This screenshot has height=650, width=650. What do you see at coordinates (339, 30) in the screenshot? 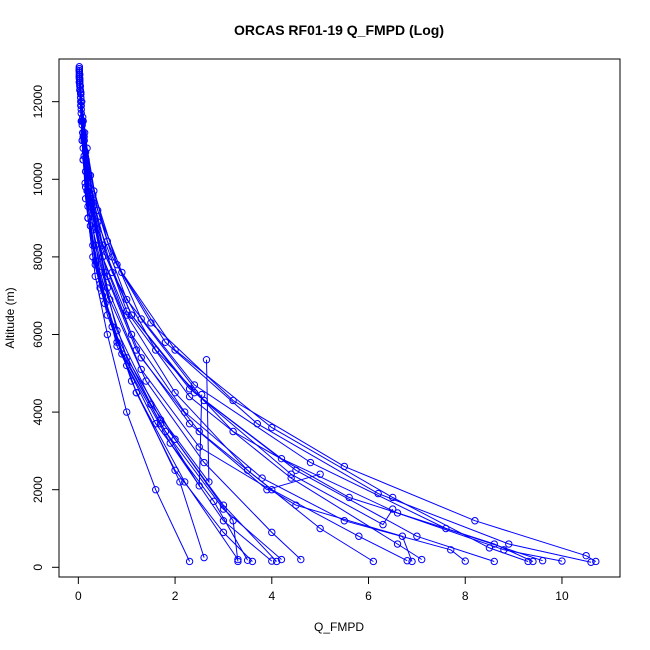
I see `chart-title: ORCAS RF01-19 Q_FMPD (Log)` at bounding box center [339, 30].